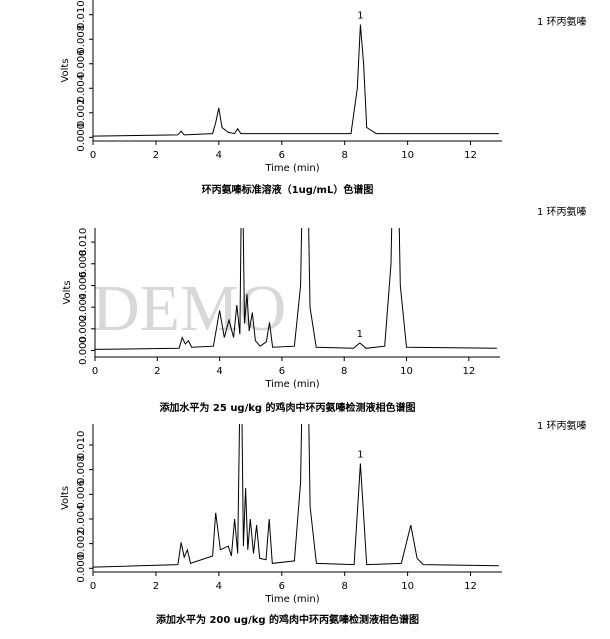 This screenshot has width=610, height=639. What do you see at coordinates (189, 308) in the screenshot?
I see `watermark: DEMO` at bounding box center [189, 308].